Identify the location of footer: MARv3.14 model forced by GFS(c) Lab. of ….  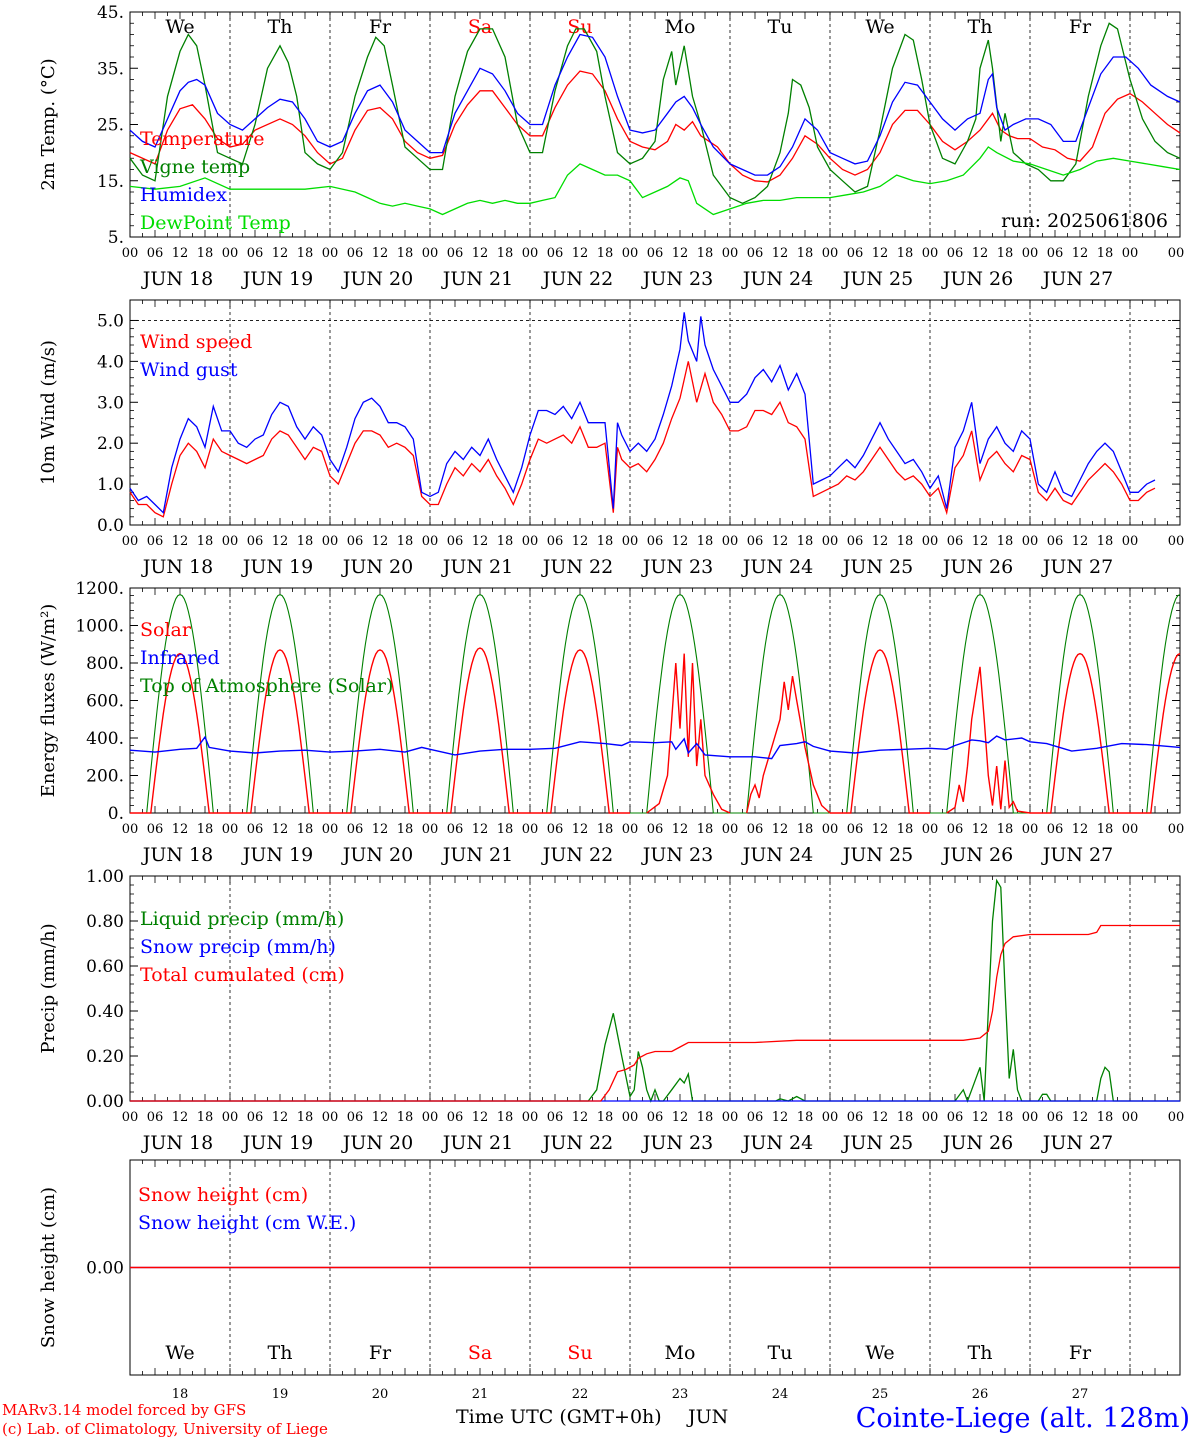
(596, 1419).